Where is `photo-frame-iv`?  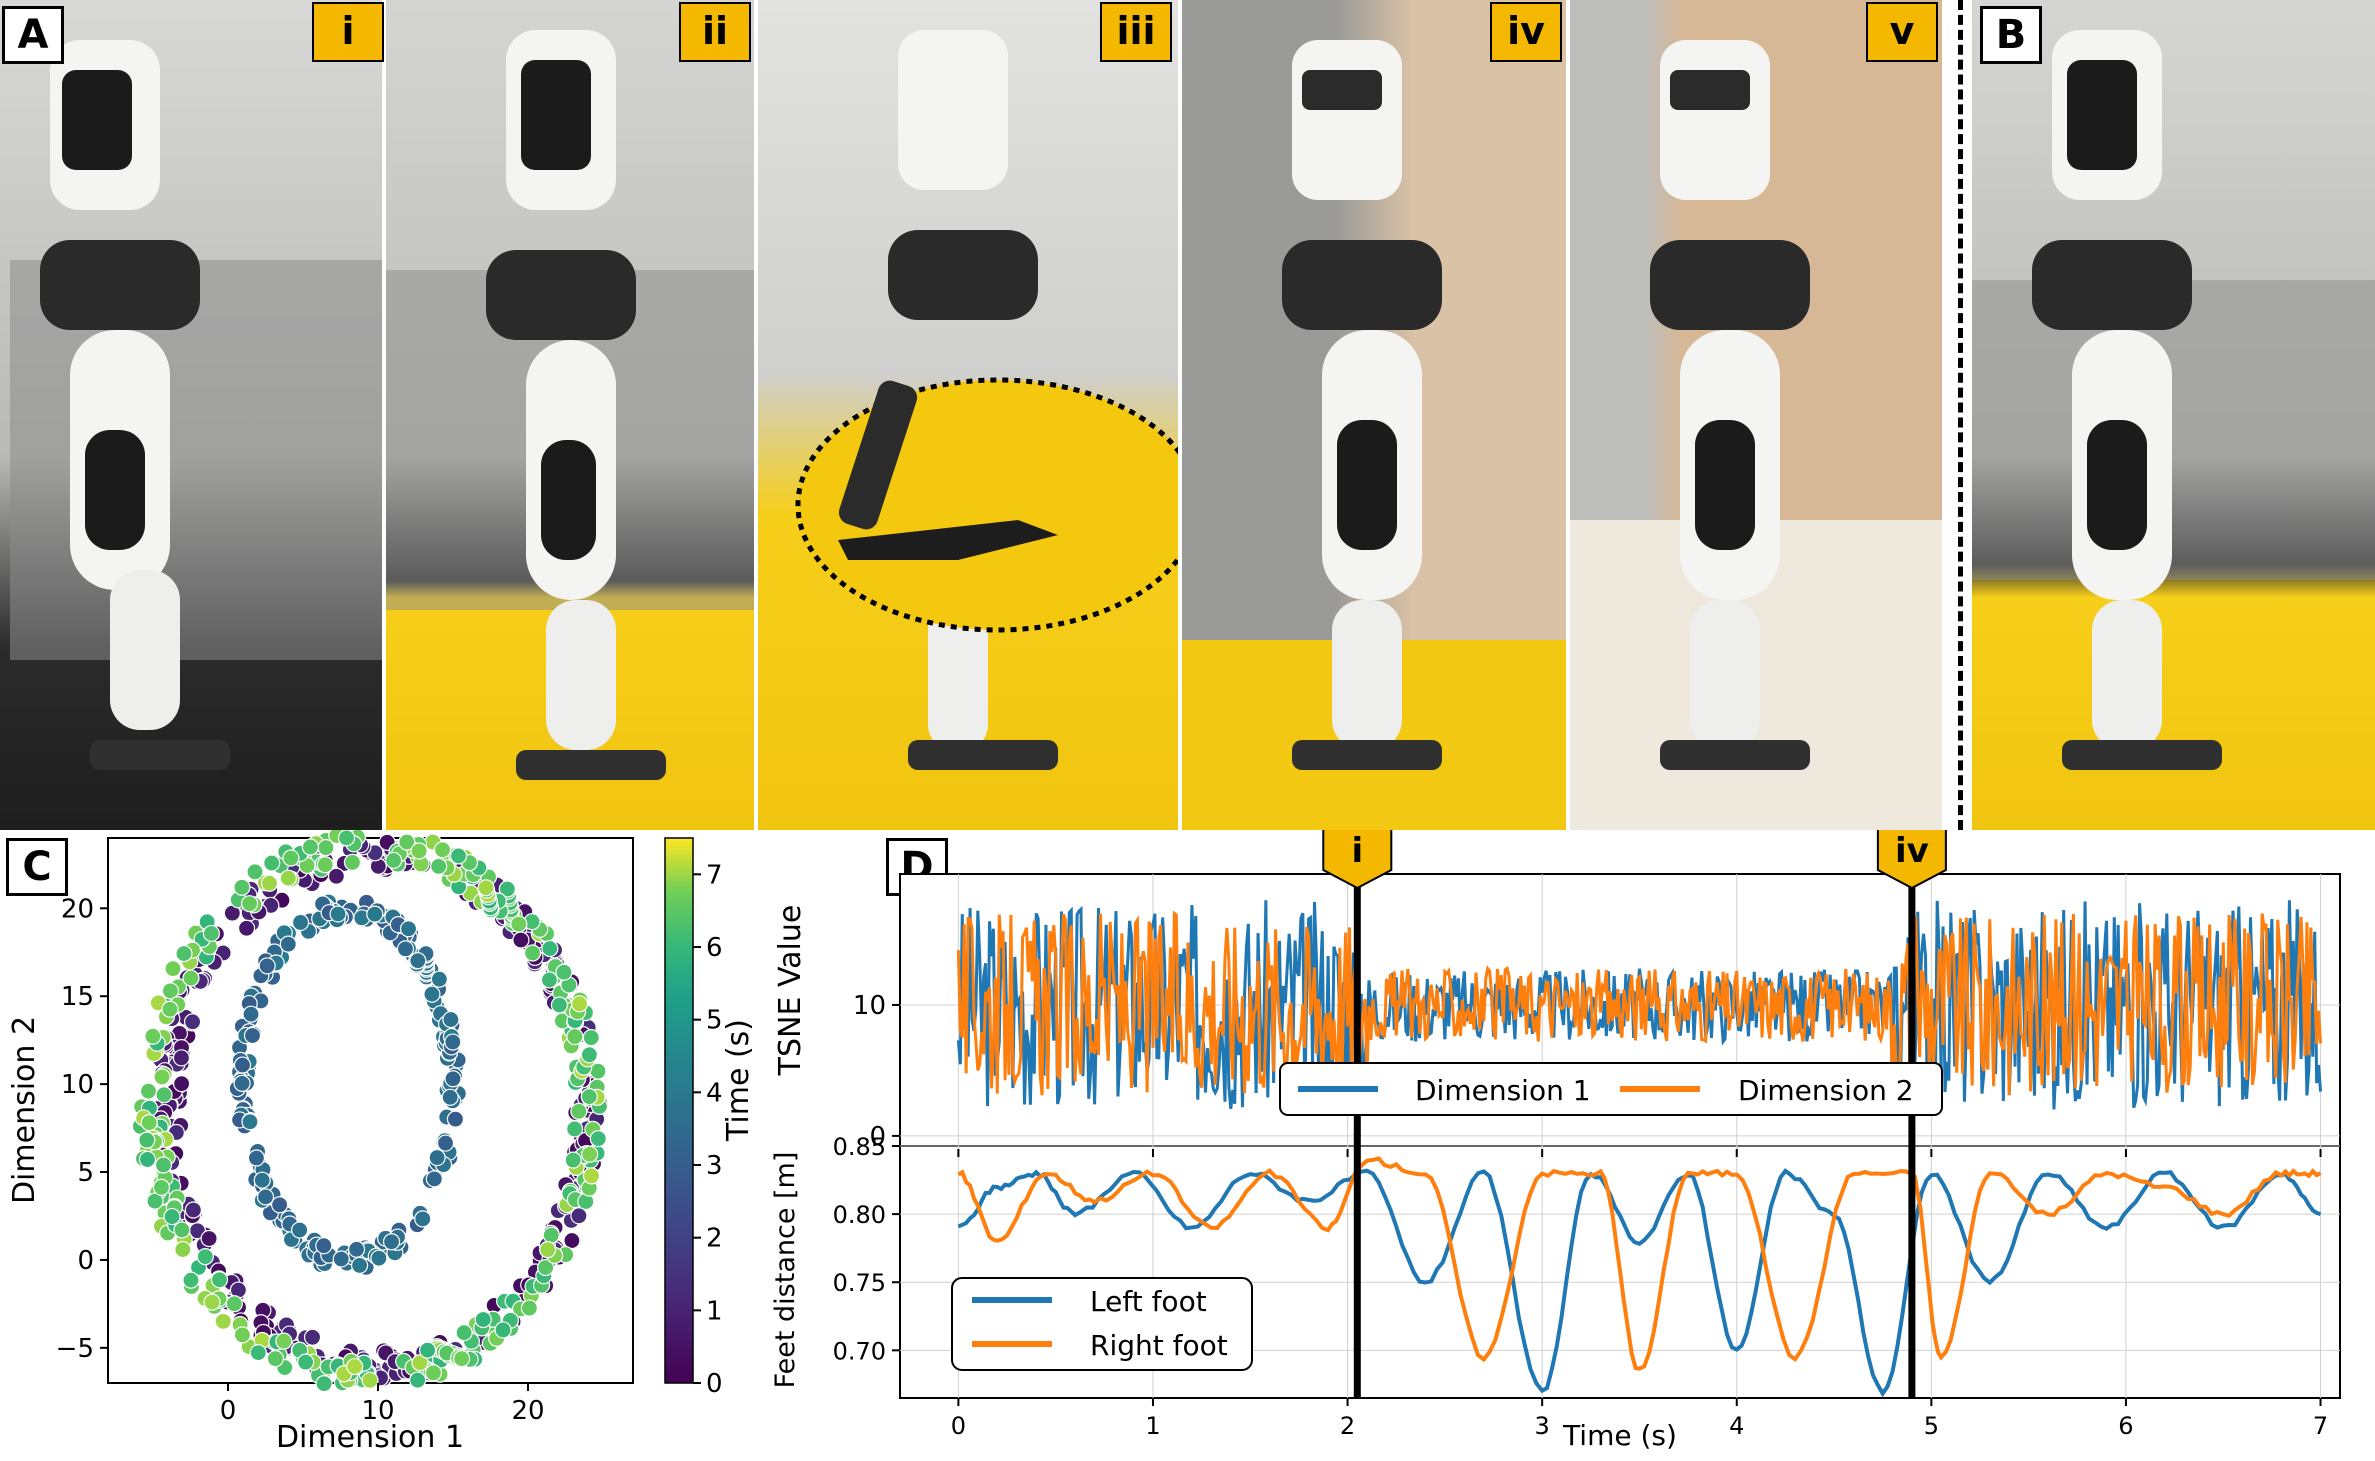
photo-frame-iv is located at coordinates (1374, 415).